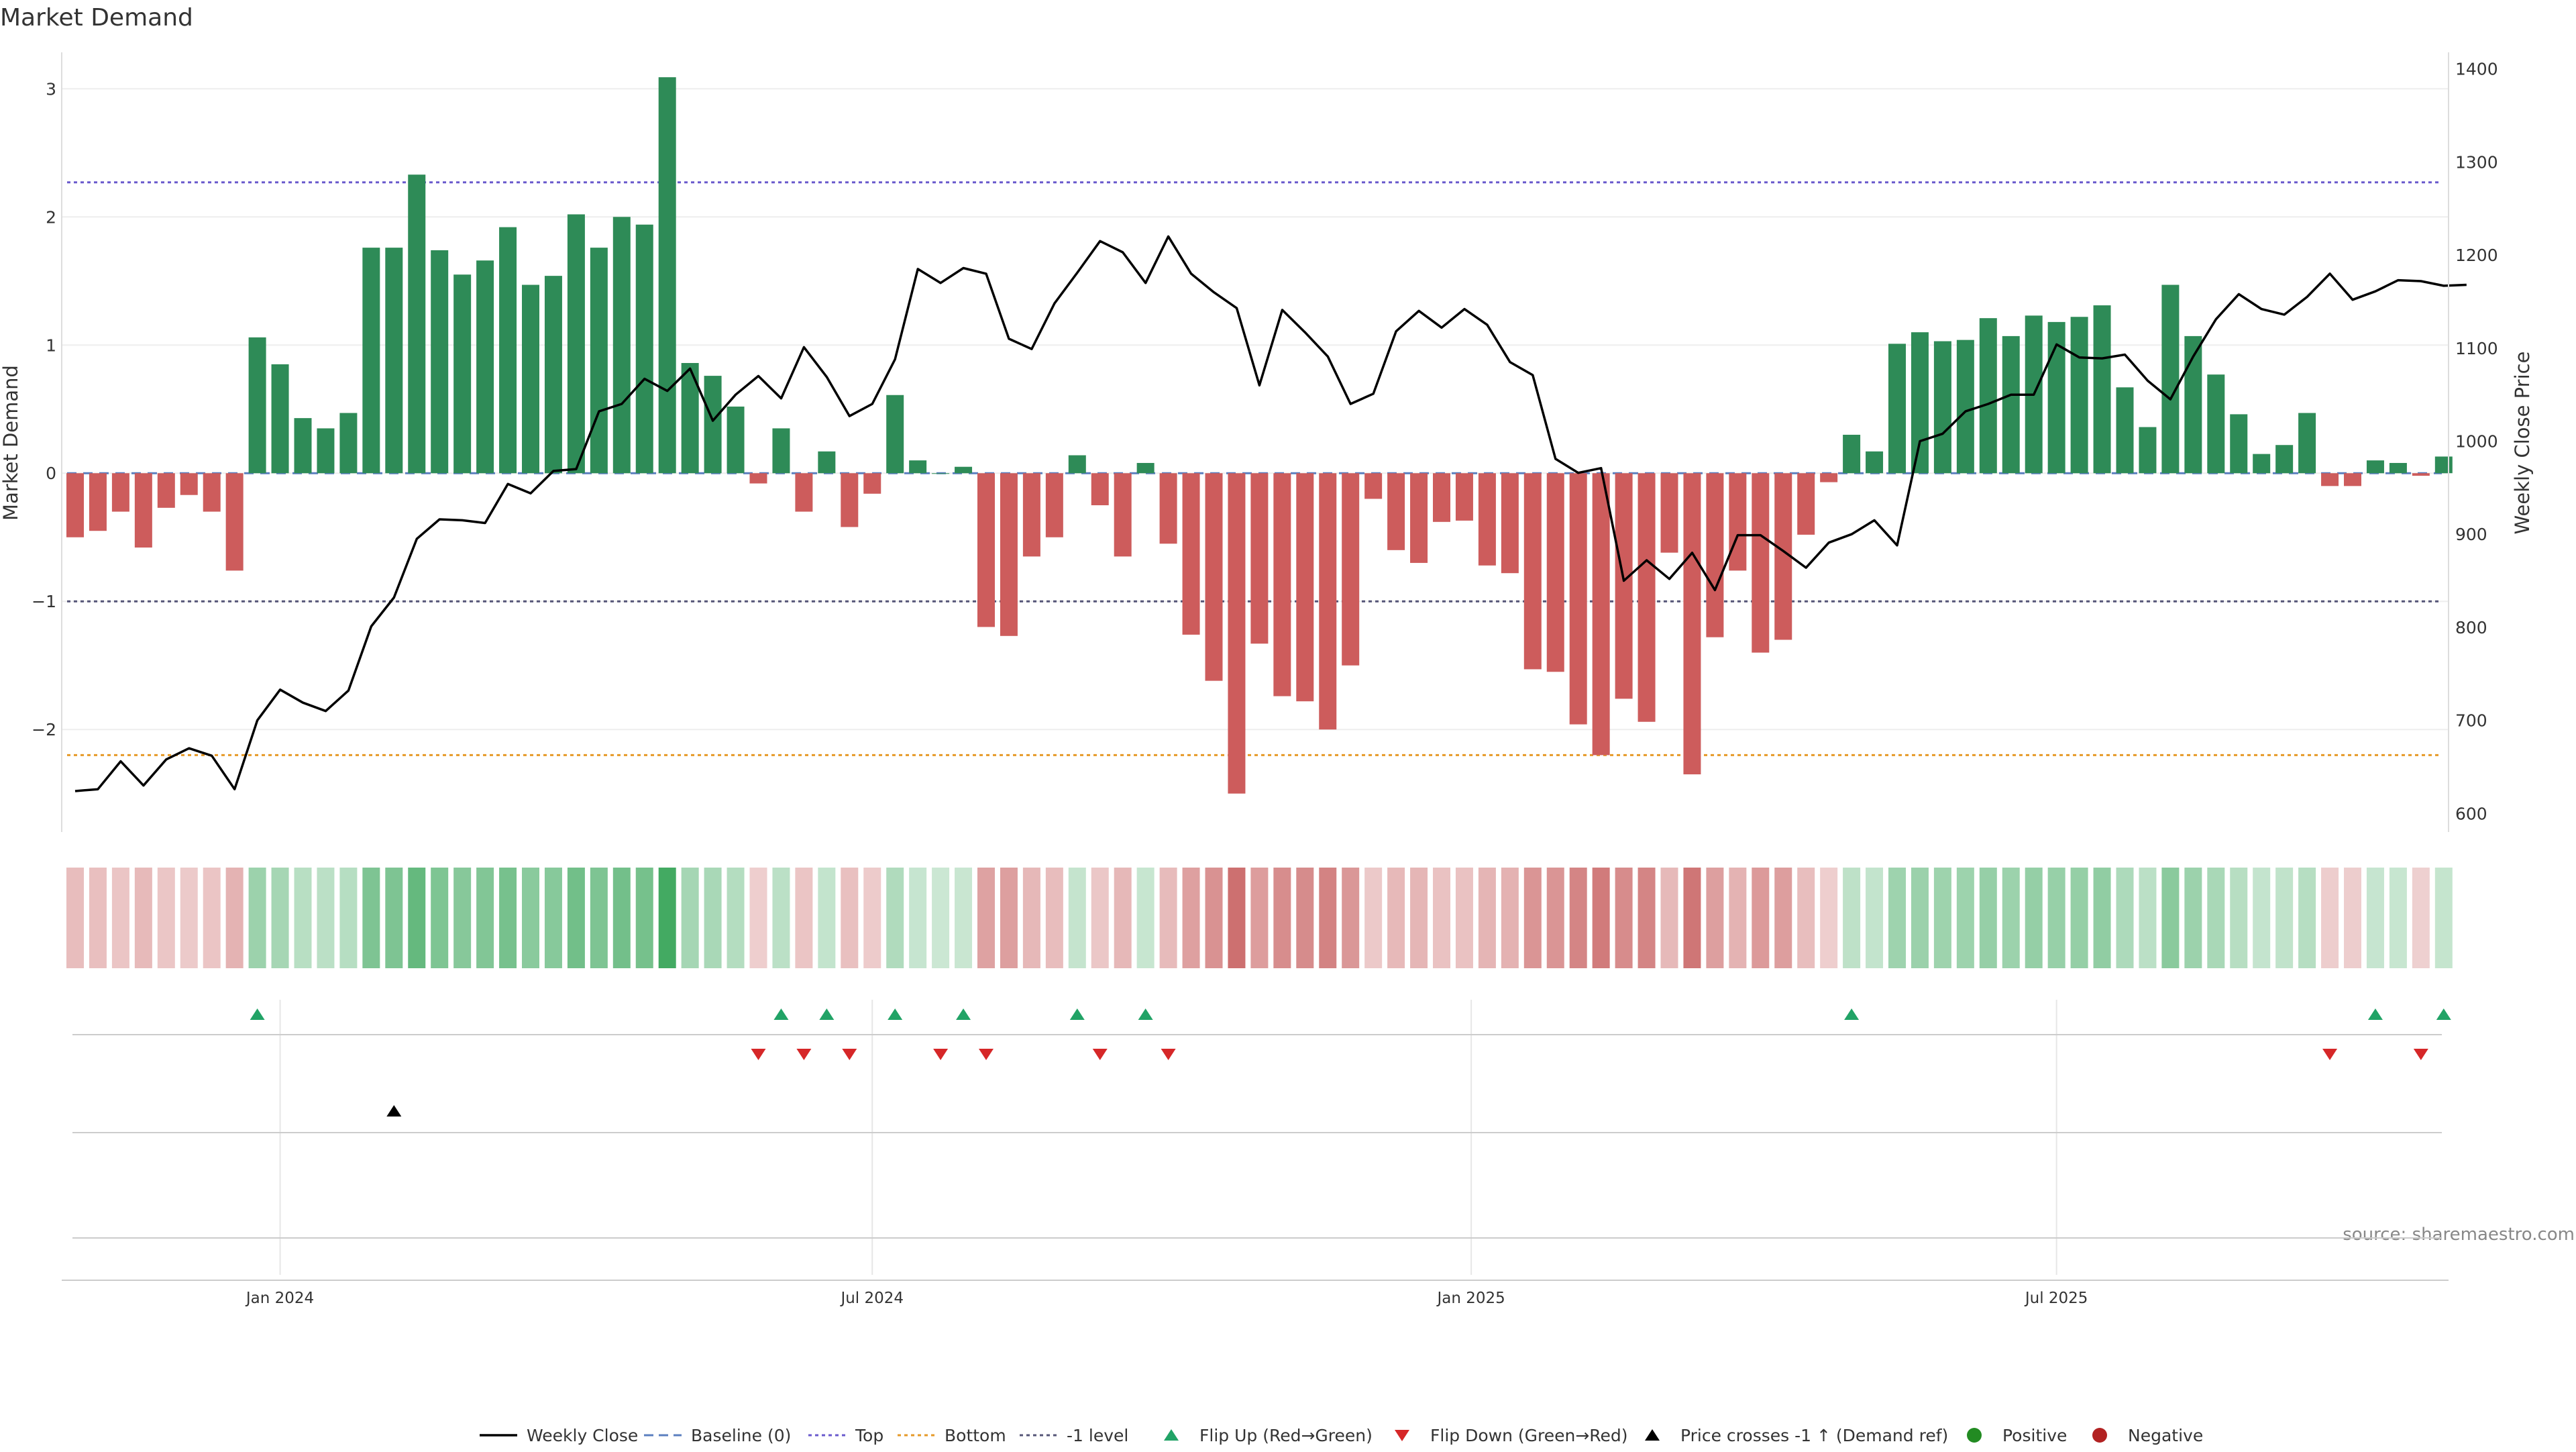 This screenshot has width=2576, height=1452. Describe the element at coordinates (2017, 1436) in the screenshot. I see `legend-item: Positive` at that location.